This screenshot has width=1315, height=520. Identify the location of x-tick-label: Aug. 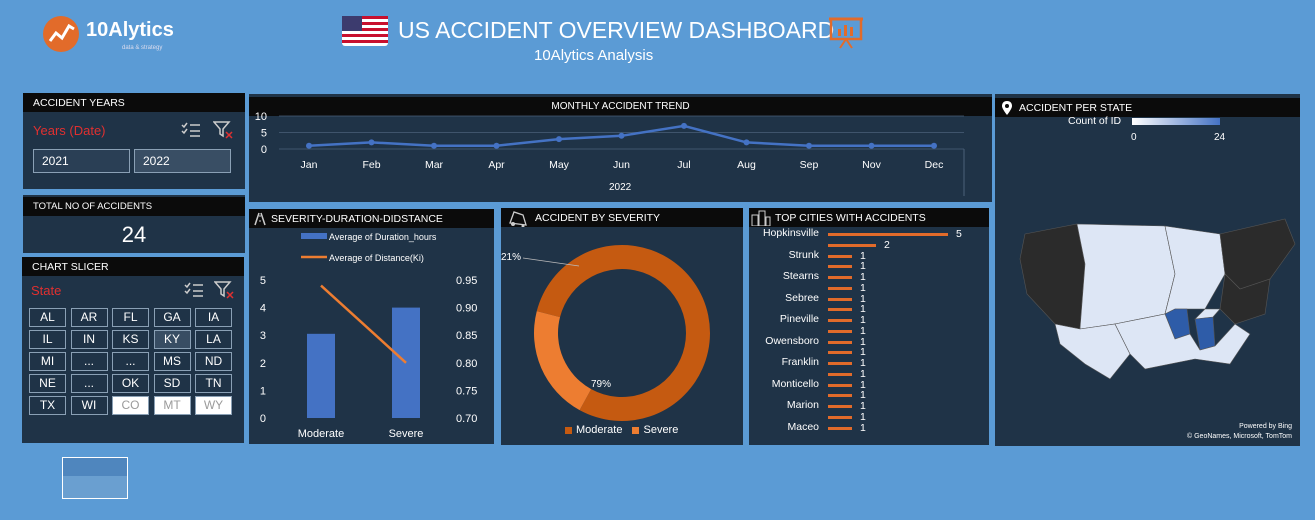
(746, 165).